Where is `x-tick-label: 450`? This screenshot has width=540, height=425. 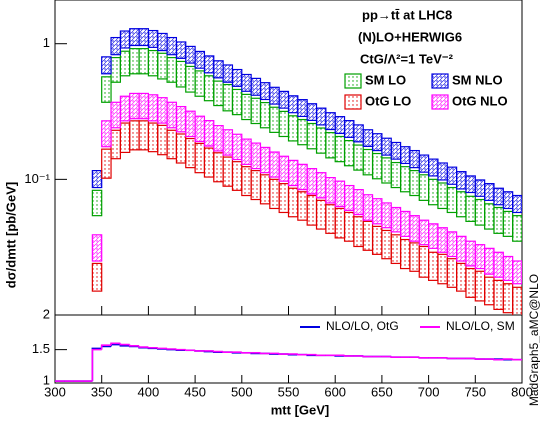 x-tick-label: 450 is located at coordinates (195, 391).